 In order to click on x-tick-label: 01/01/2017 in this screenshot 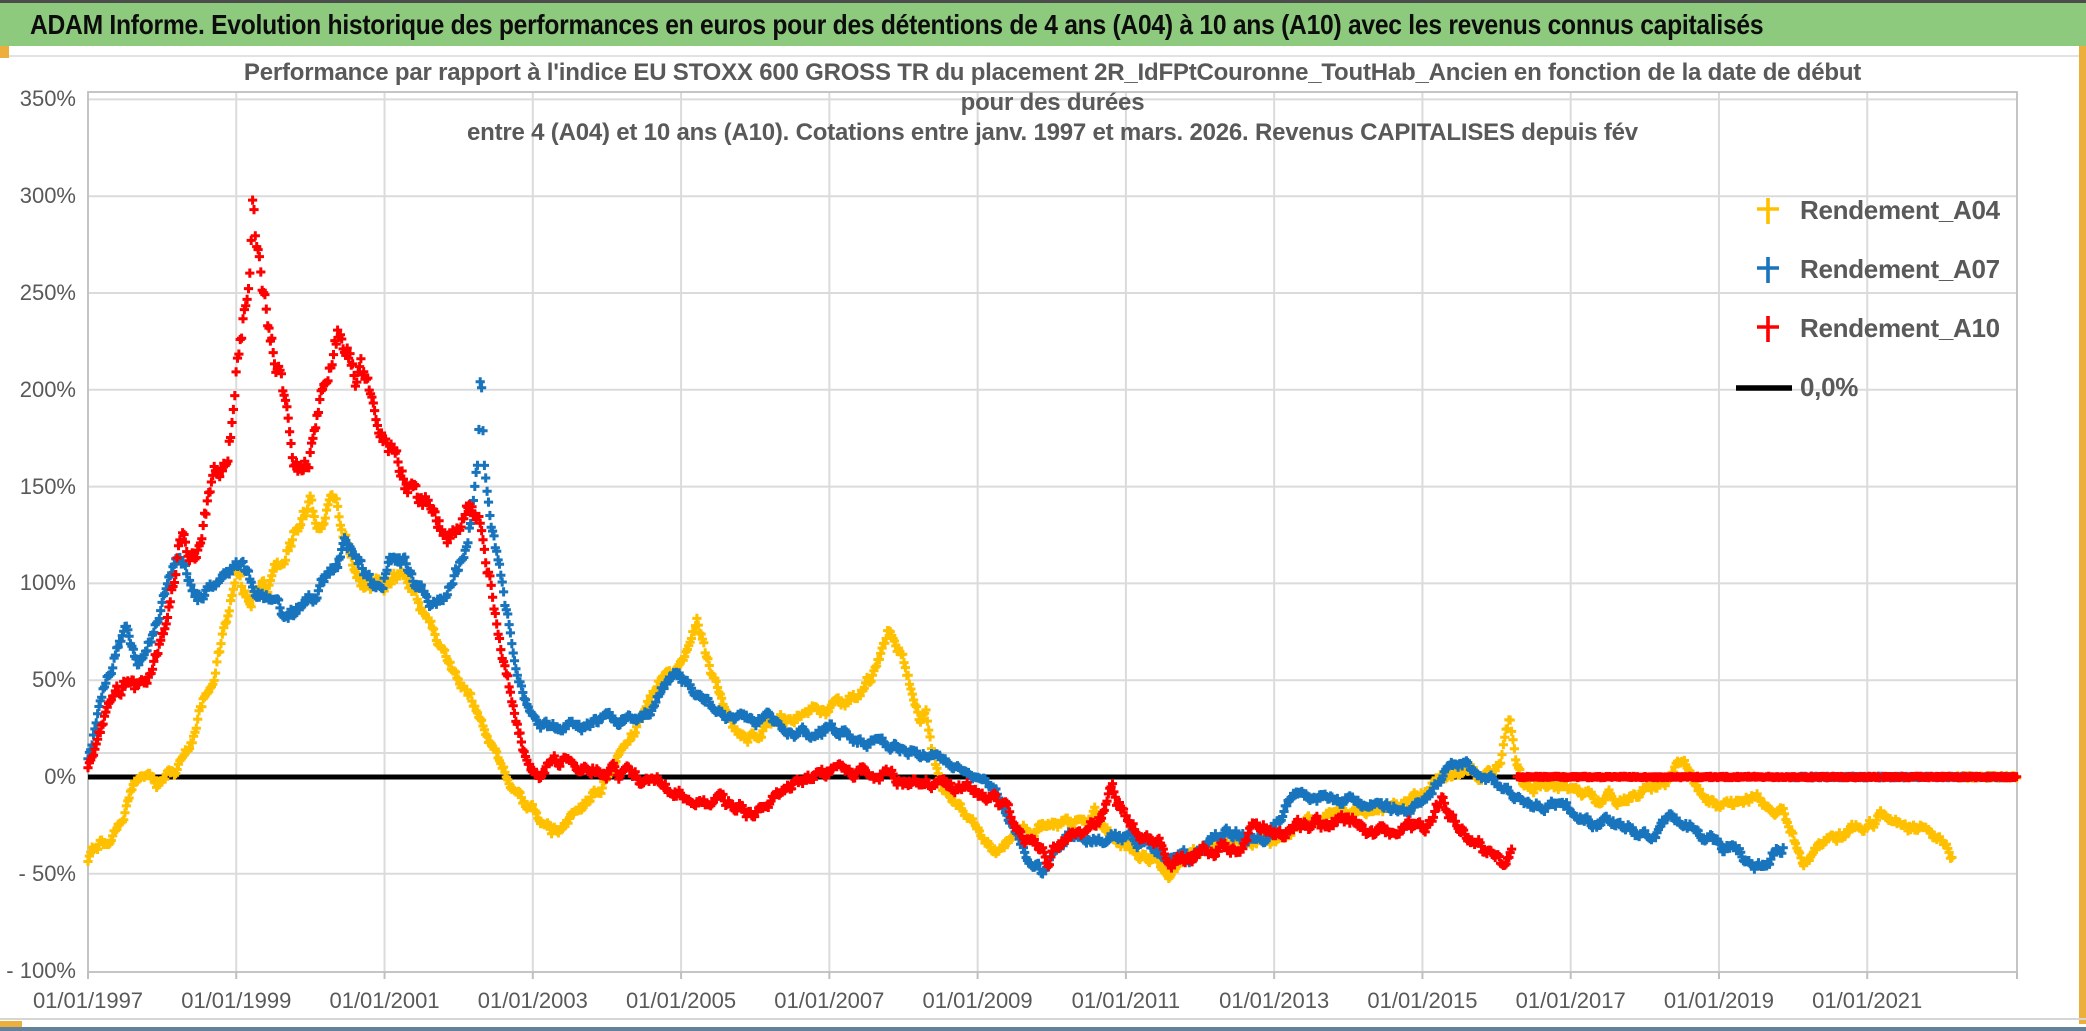, I will do `click(1570, 1000)`.